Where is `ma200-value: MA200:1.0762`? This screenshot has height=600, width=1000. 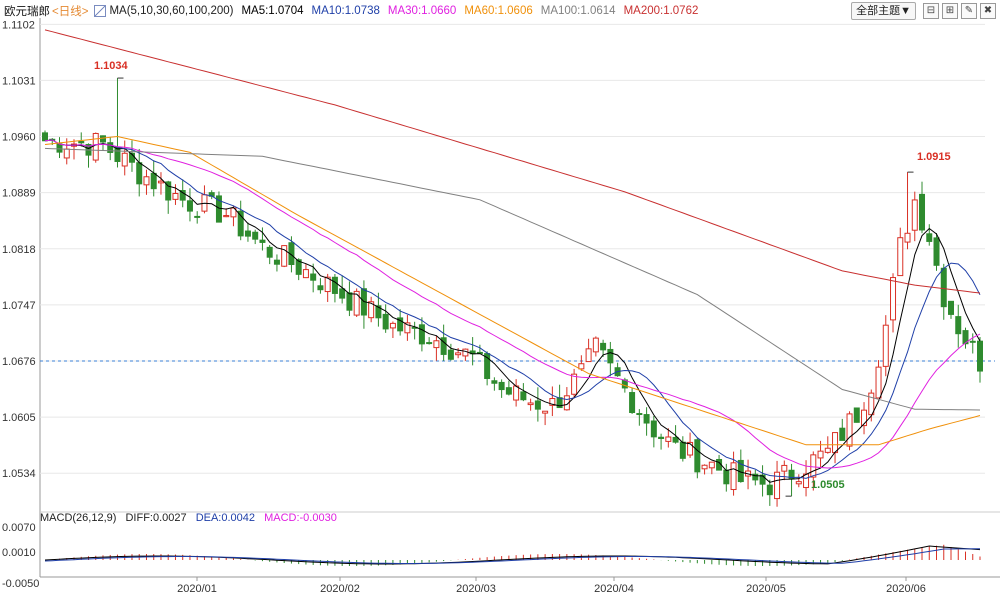
ma200-value: MA200:1.0762 is located at coordinates (661, 11).